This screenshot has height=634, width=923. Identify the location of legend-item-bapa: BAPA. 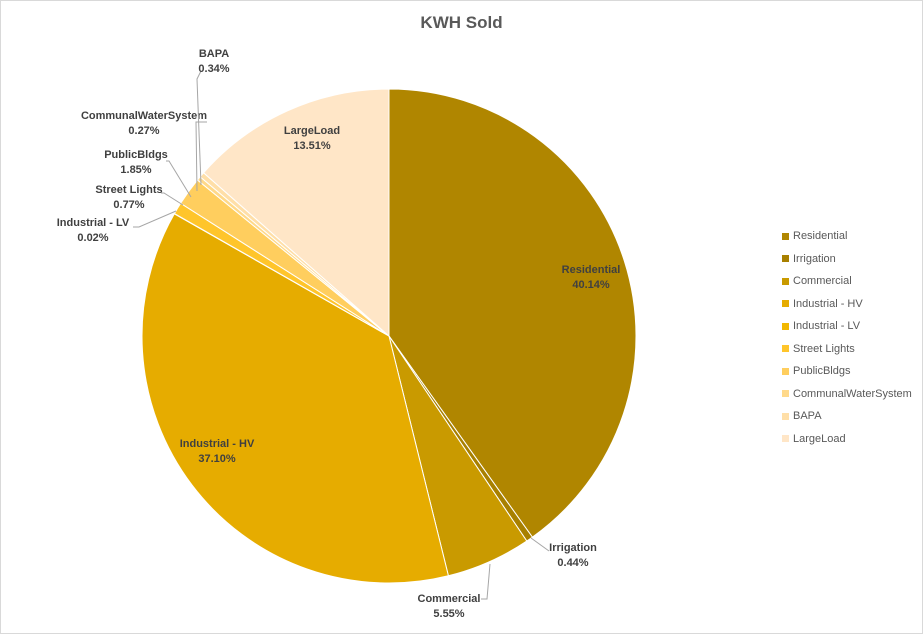
(847, 416).